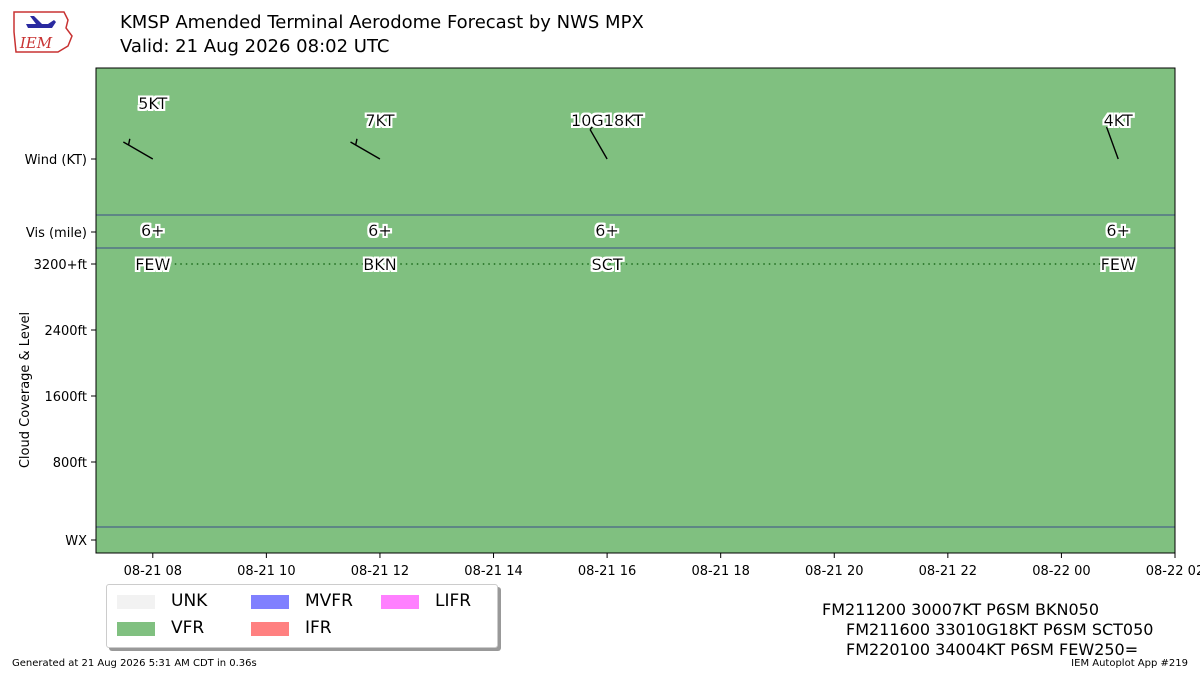 This screenshot has width=1200, height=675. What do you see at coordinates (720, 571) in the screenshot?
I see `x-tick-label: 08-21 18` at bounding box center [720, 571].